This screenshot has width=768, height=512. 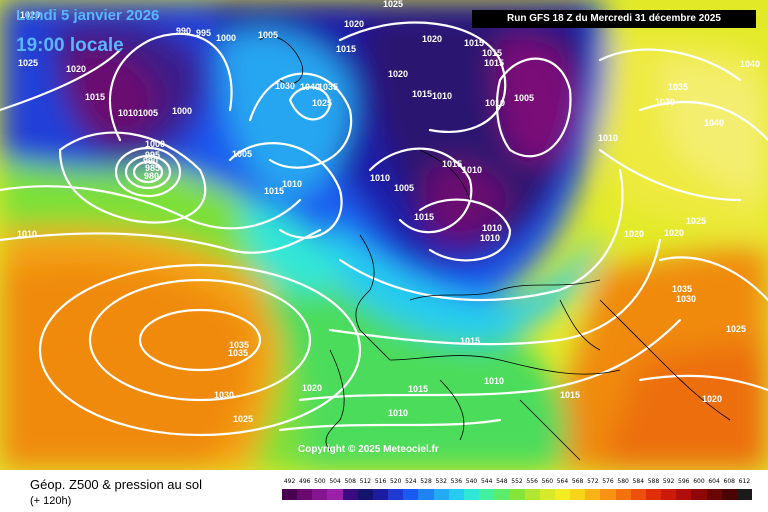 I want to click on scale-label: 536, so click(x=456, y=481).